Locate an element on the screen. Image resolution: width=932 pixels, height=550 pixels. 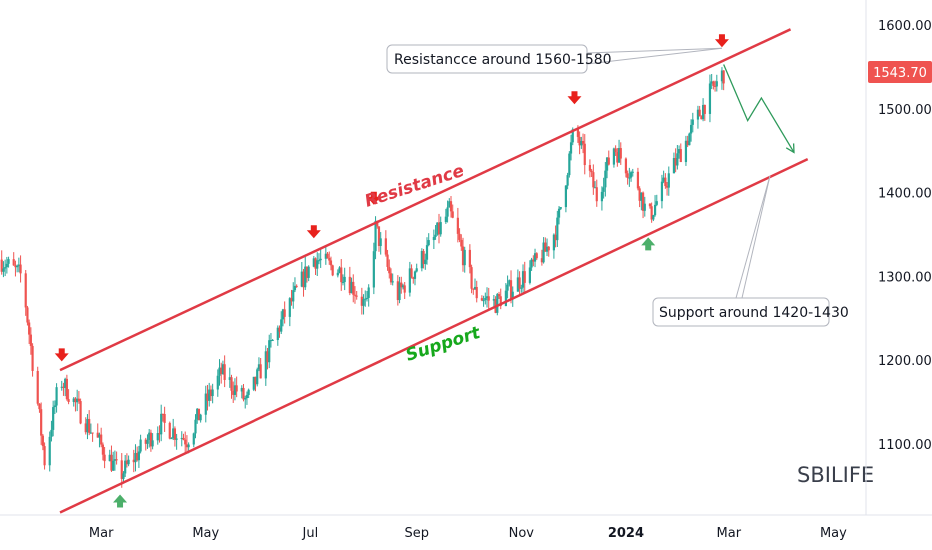
support-callout: Support around 1420-1430 is located at coordinates (750, 312).